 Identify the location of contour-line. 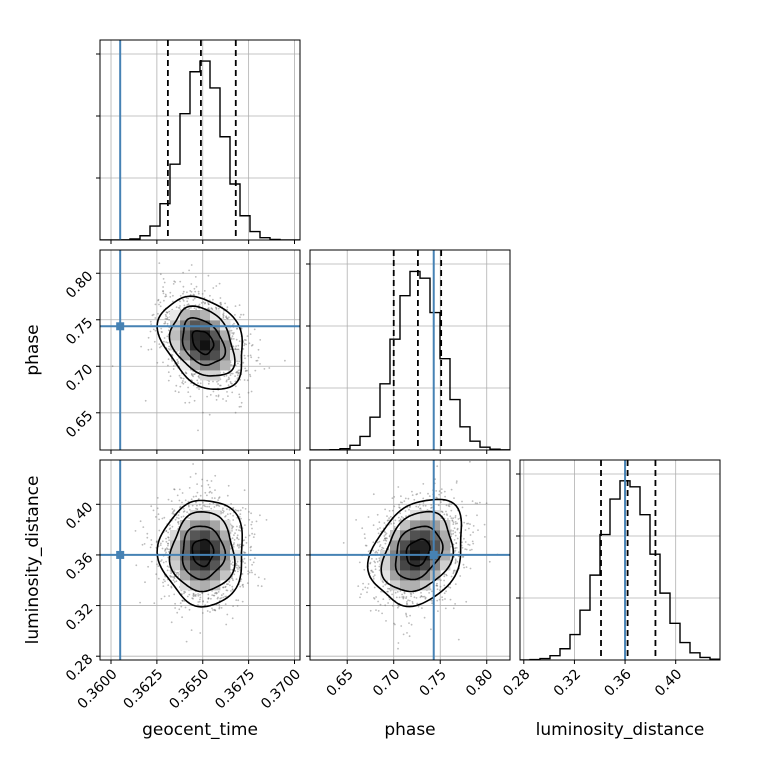
(419, 553).